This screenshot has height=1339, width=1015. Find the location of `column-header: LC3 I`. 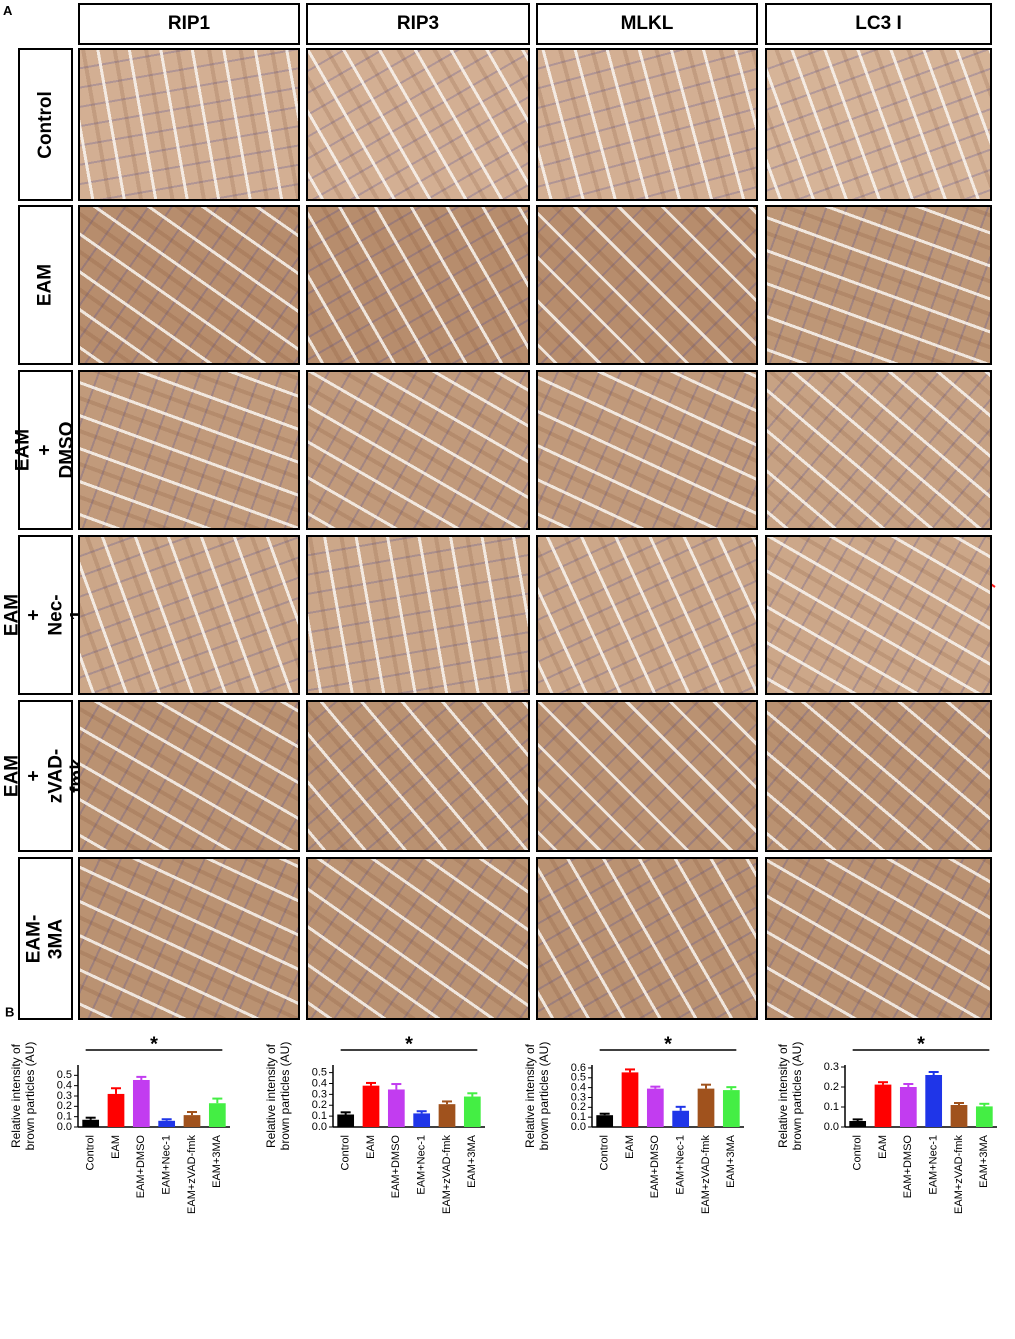

column-header: LC3 I is located at coordinates (878, 24).